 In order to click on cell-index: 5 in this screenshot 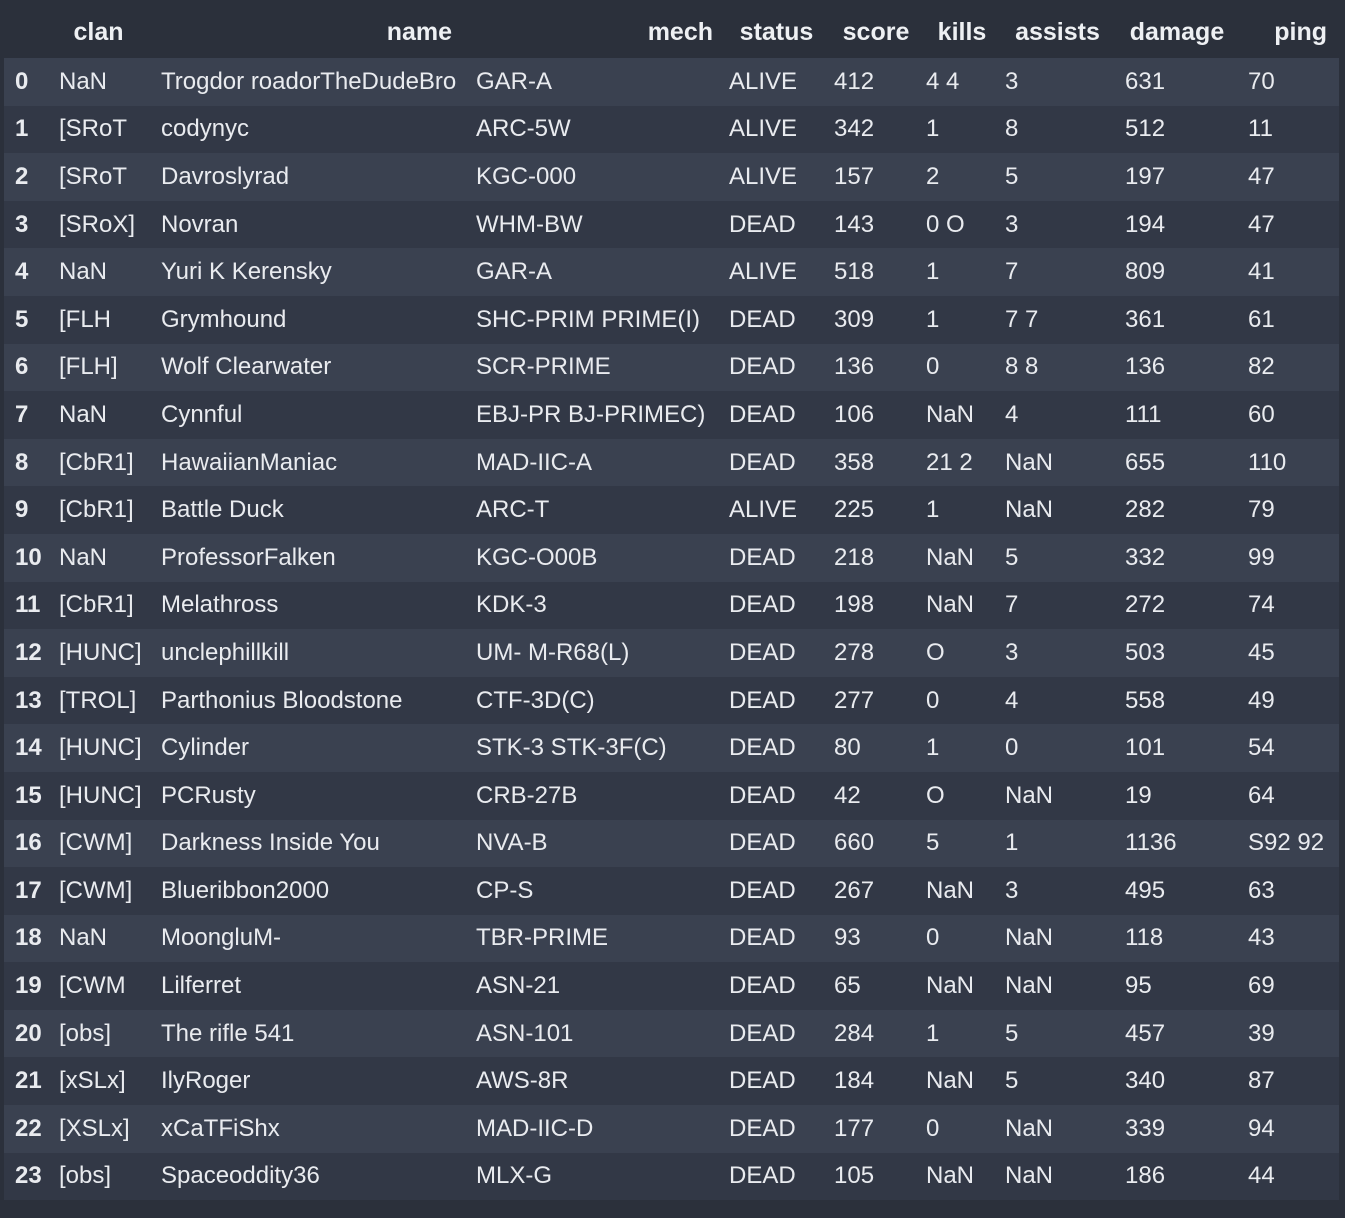, I will do `click(22, 319)`.